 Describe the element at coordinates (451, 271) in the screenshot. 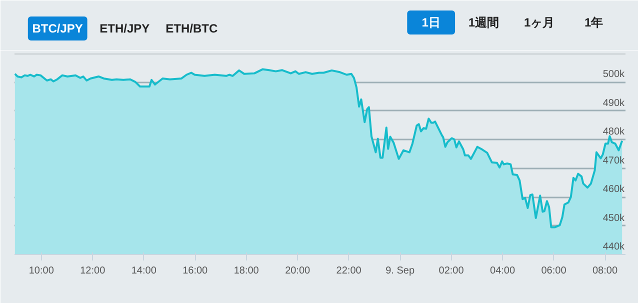

I see `x-tick-label: 02:00` at that location.